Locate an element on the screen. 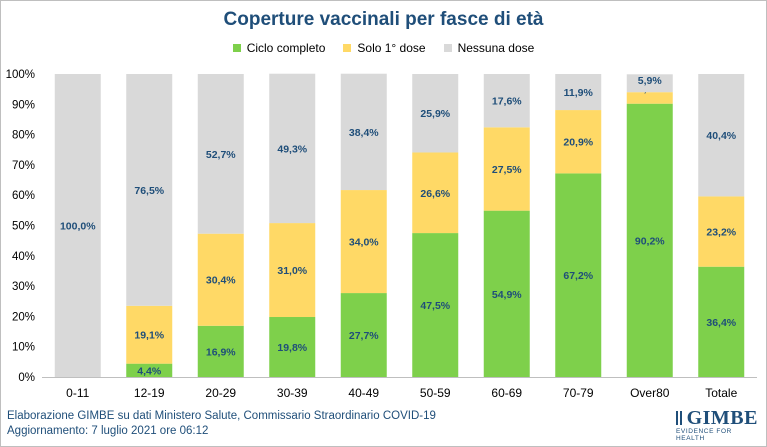 Image resolution: width=767 pixels, height=447 pixels. legend-label: Nessuna dose is located at coordinates (496, 48).